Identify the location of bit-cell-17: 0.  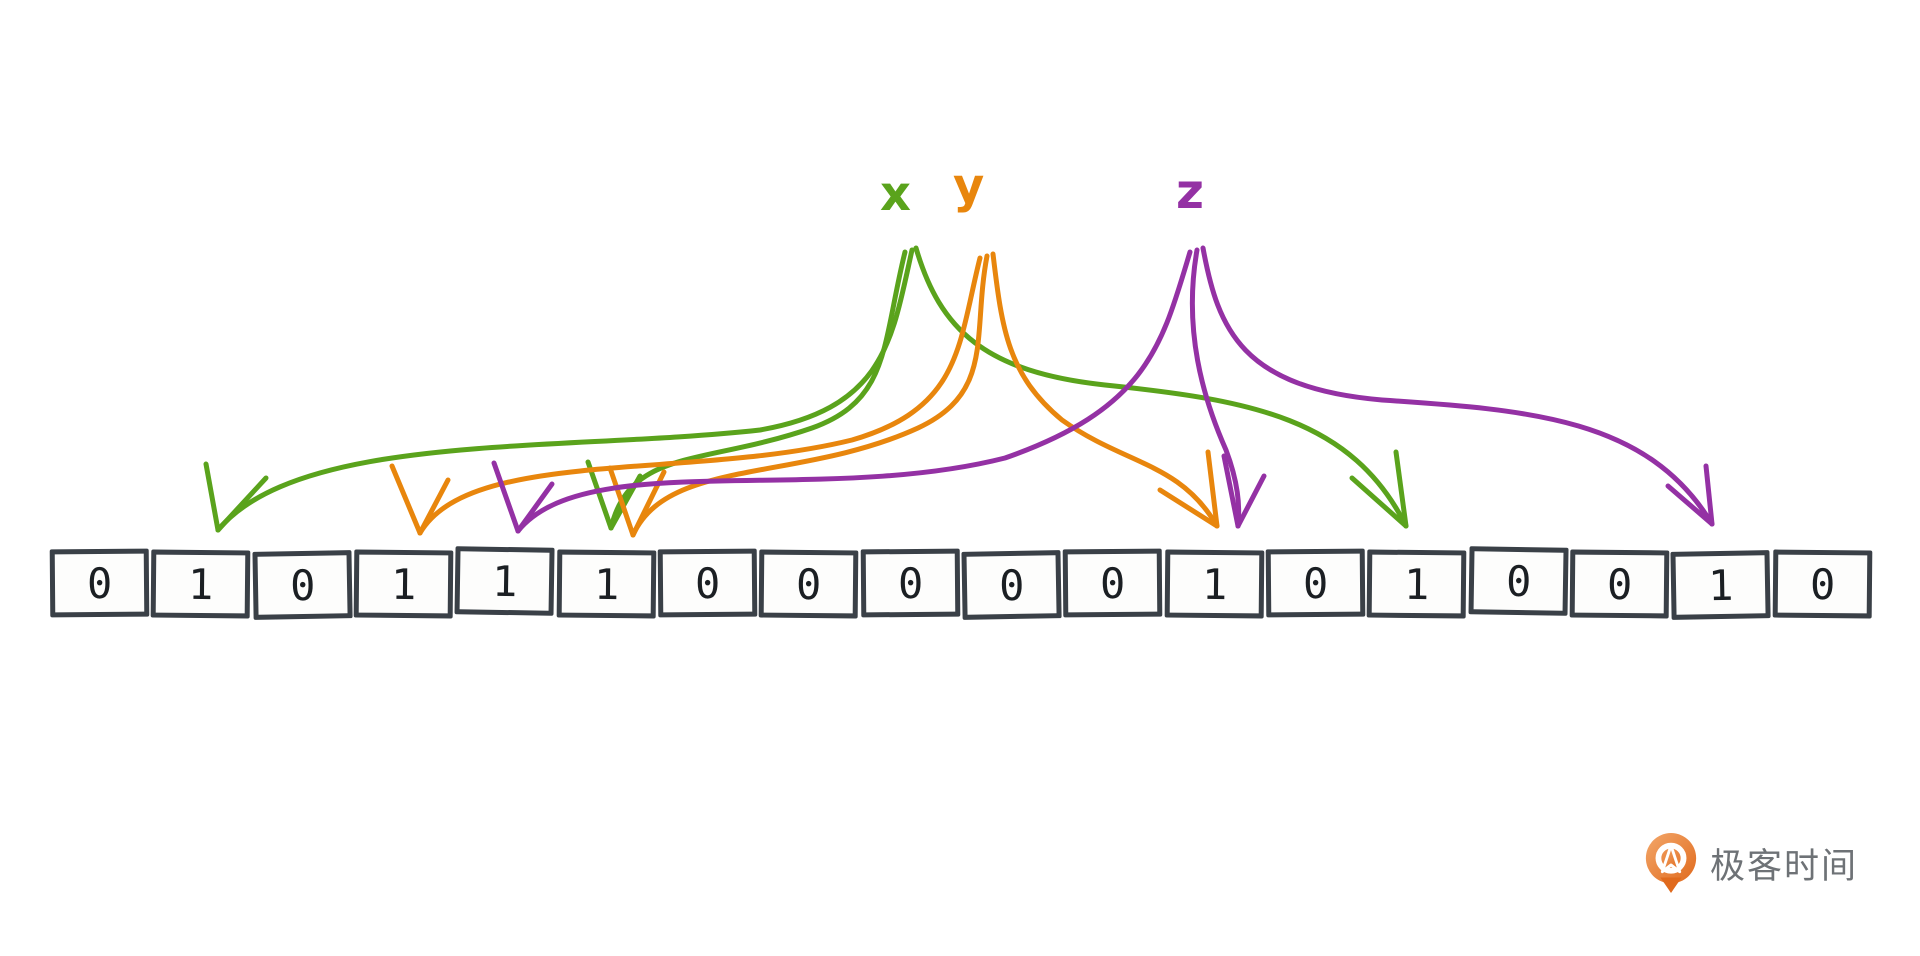
(1822, 584).